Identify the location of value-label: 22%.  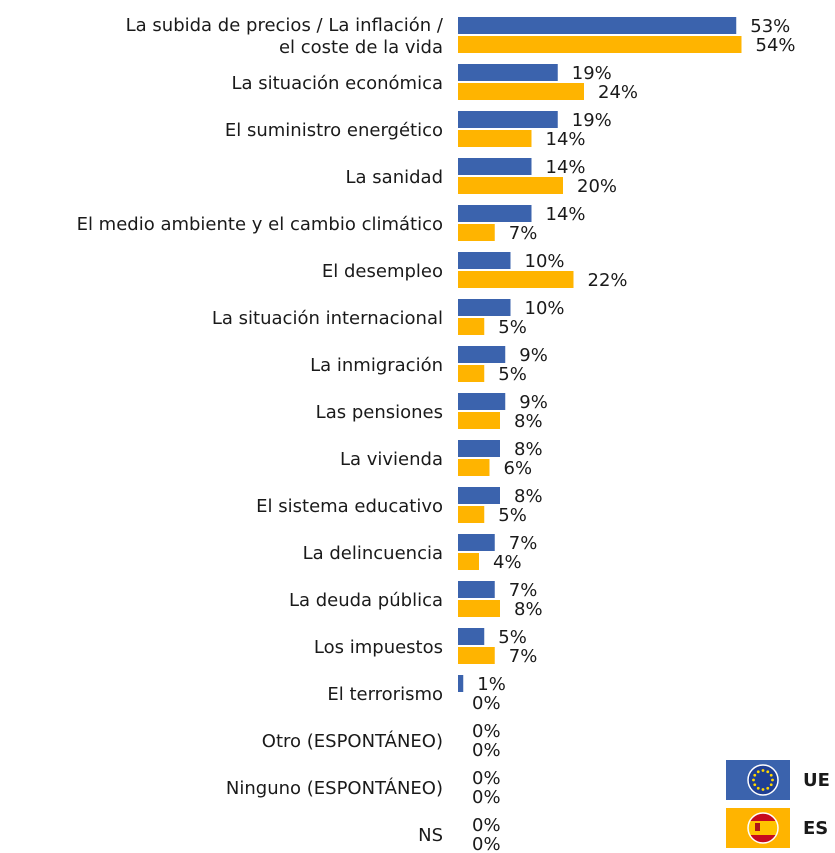
(608, 280).